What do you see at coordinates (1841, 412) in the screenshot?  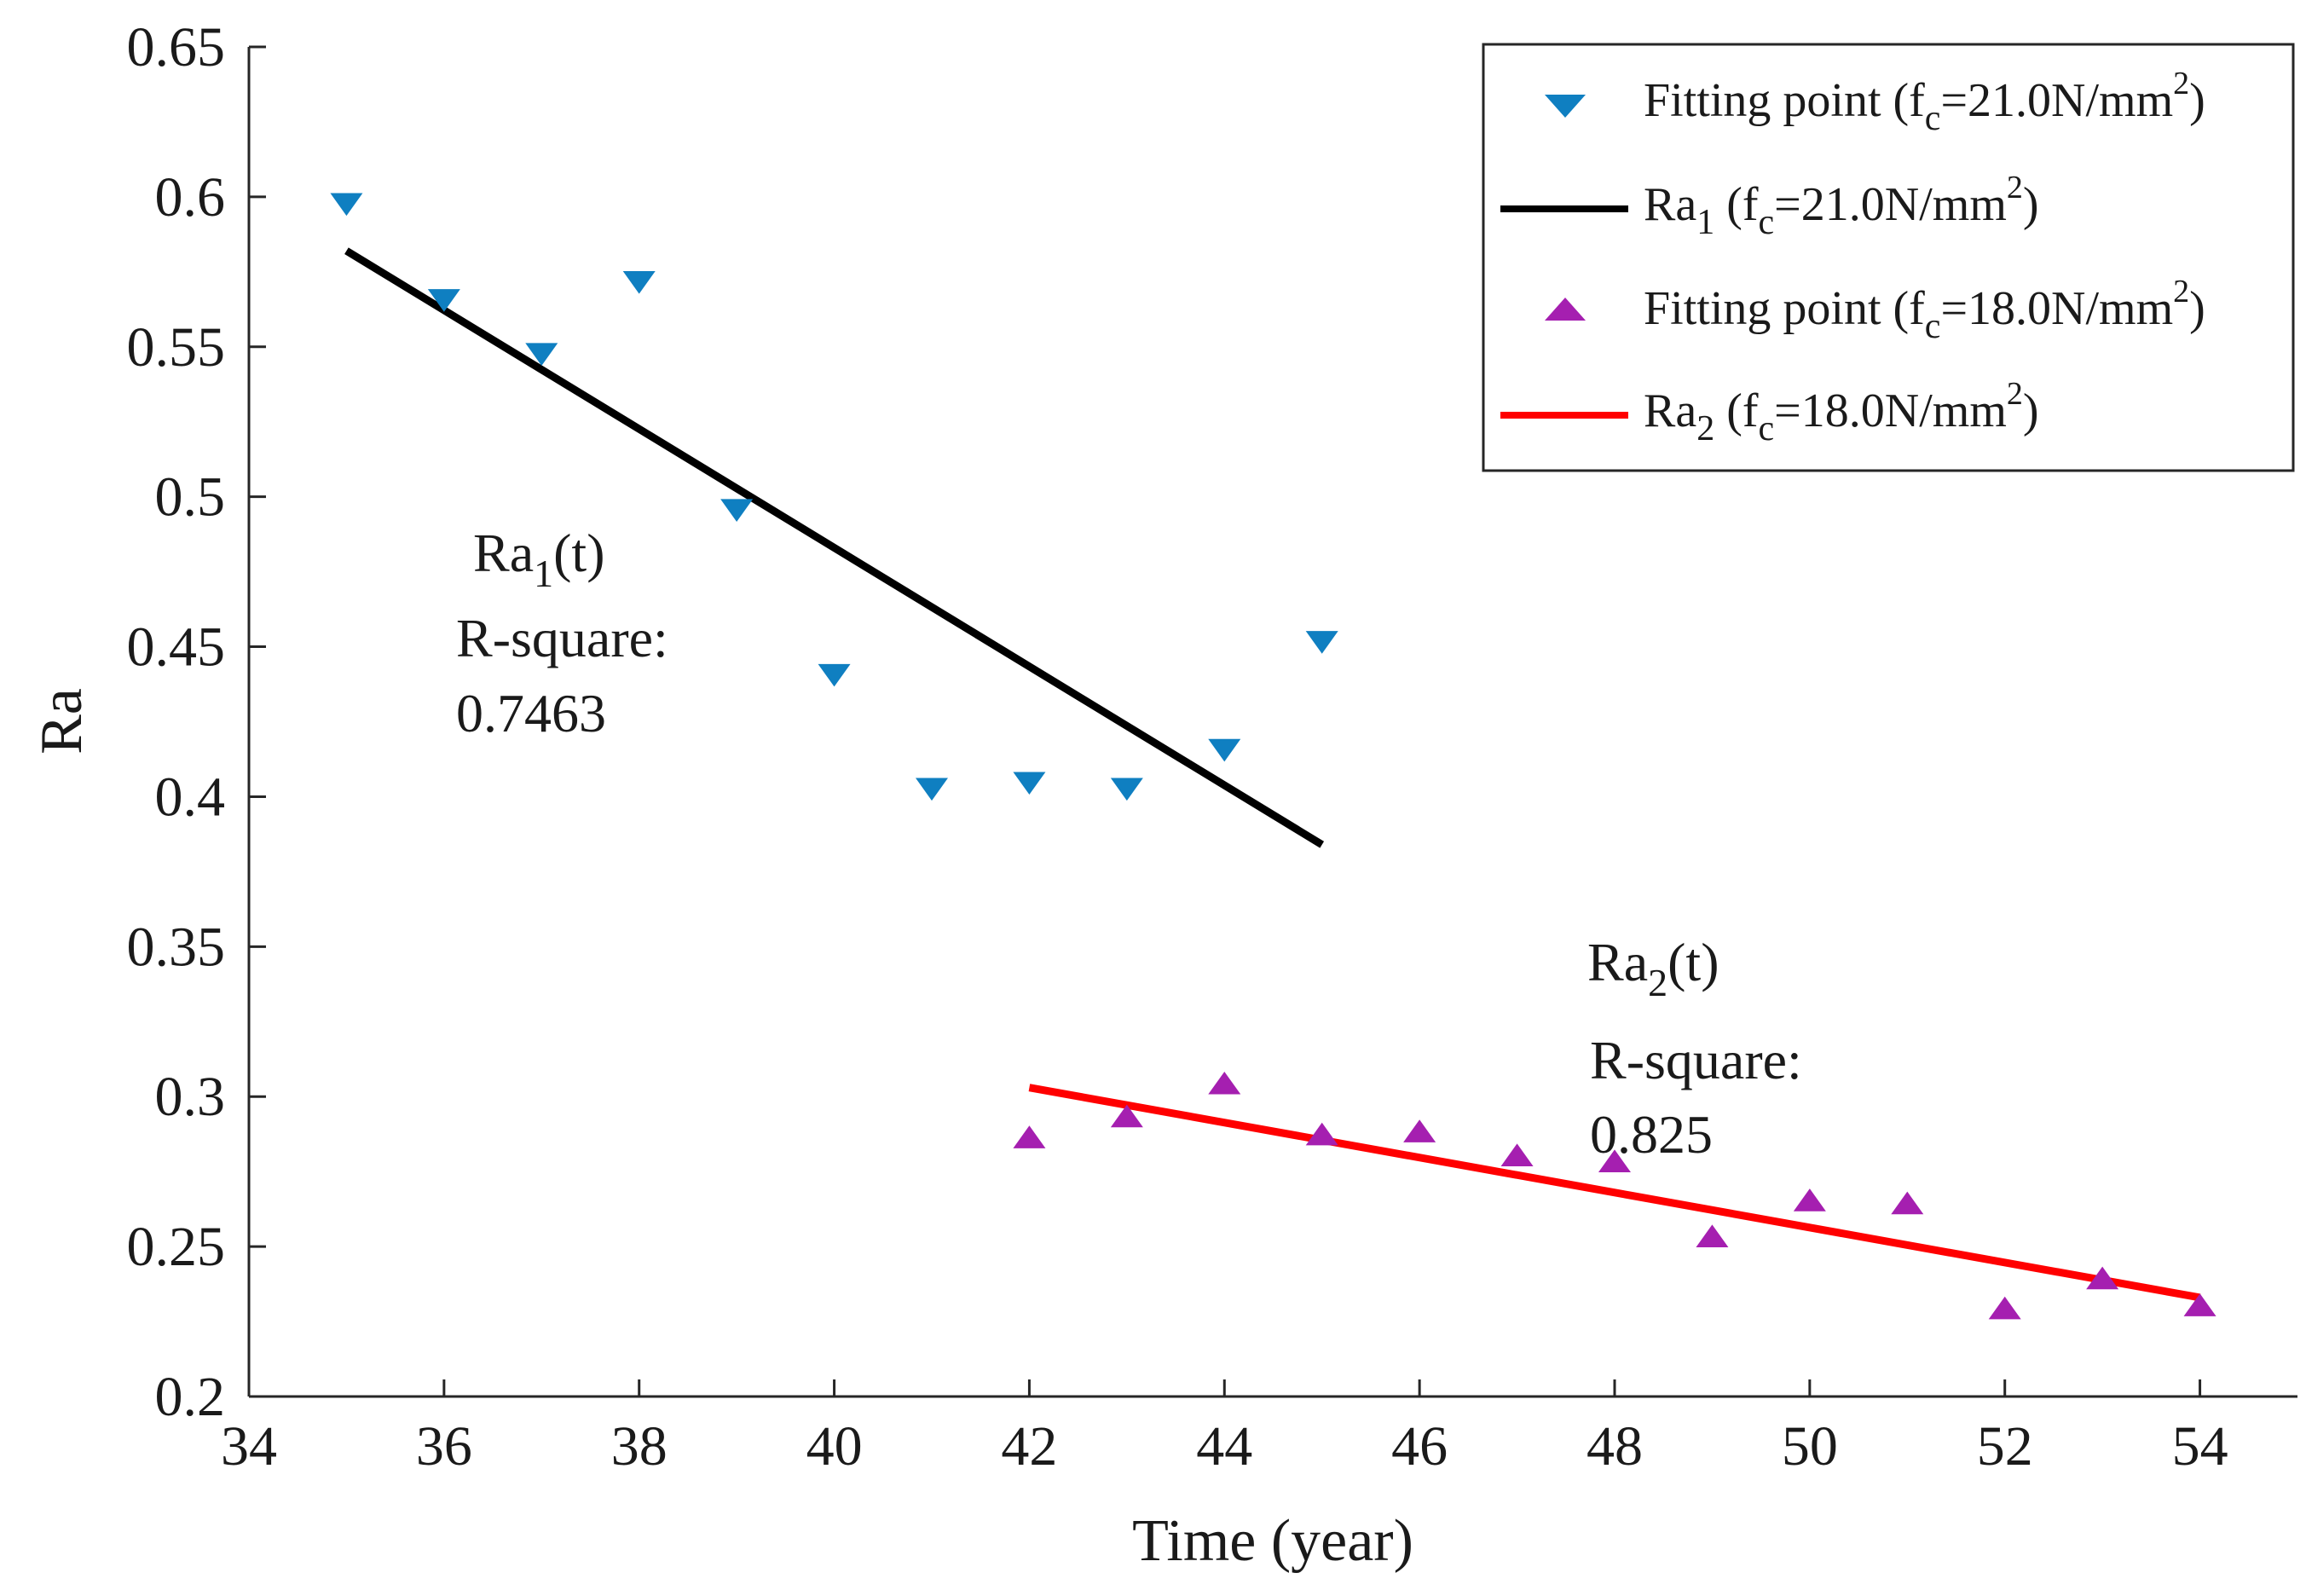 I see `legend-entry-4: Ra2 (fc=18.0N/mm2)` at bounding box center [1841, 412].